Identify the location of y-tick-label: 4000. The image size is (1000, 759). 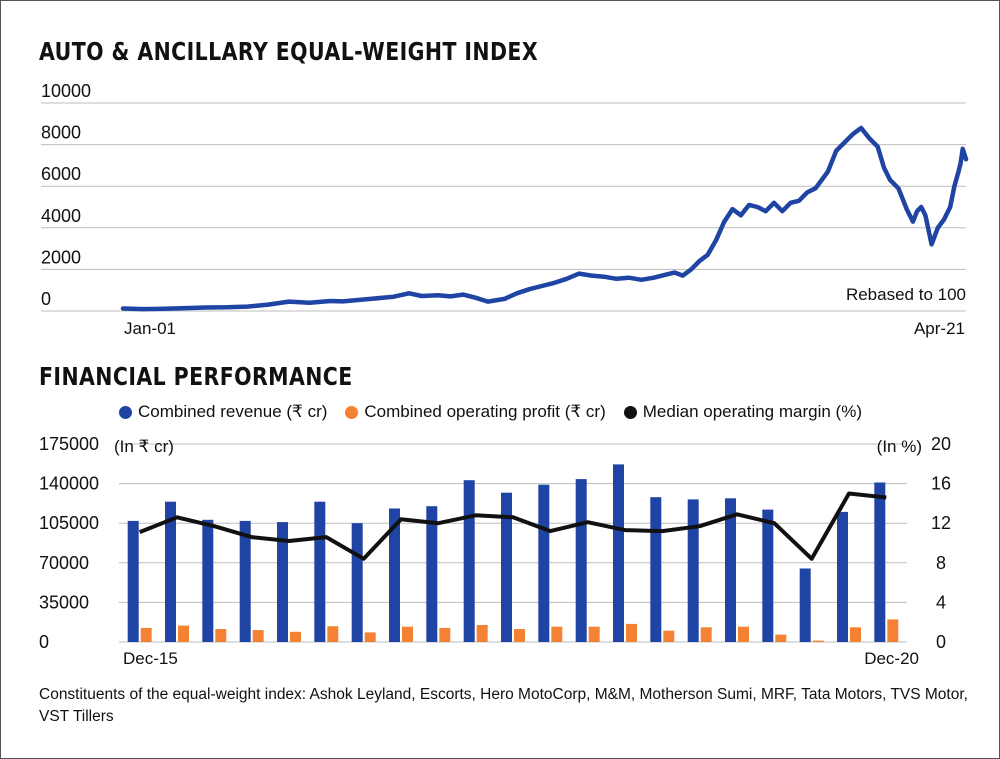
(61, 216).